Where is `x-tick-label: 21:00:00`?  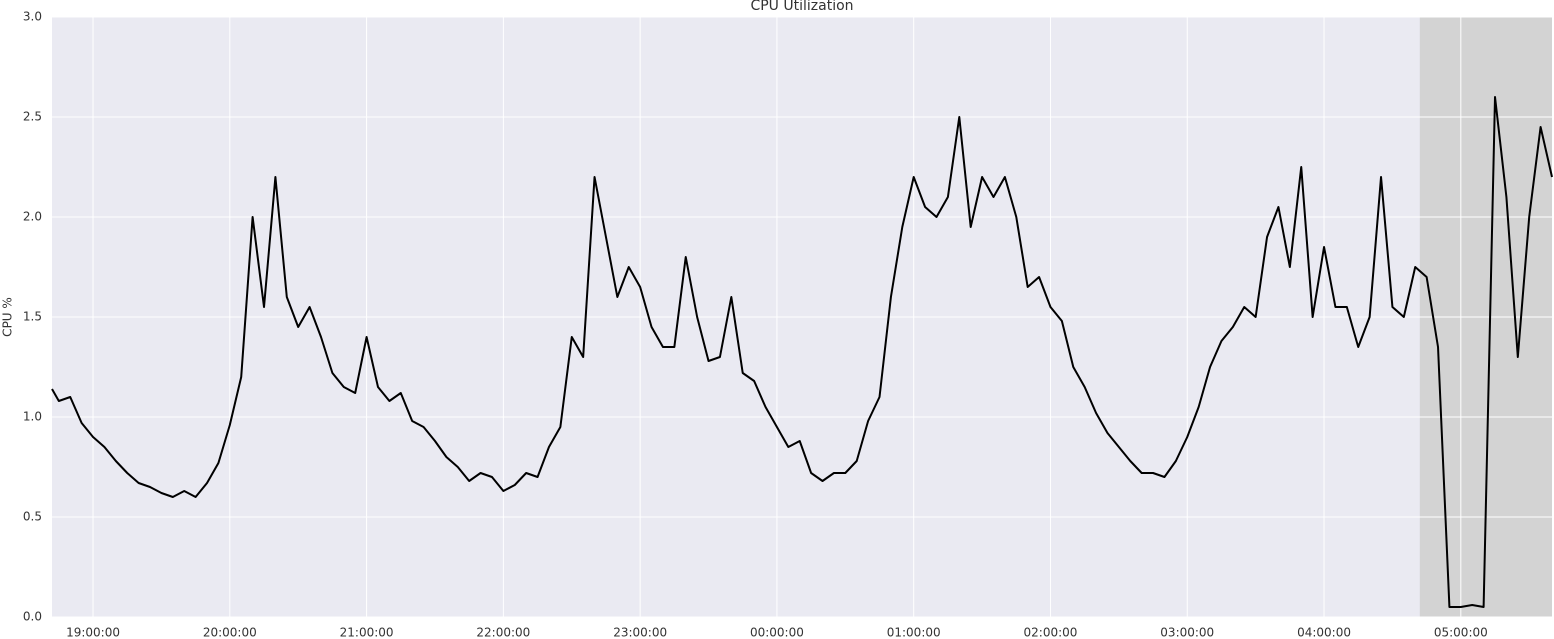 x-tick-label: 21:00:00 is located at coordinates (367, 632).